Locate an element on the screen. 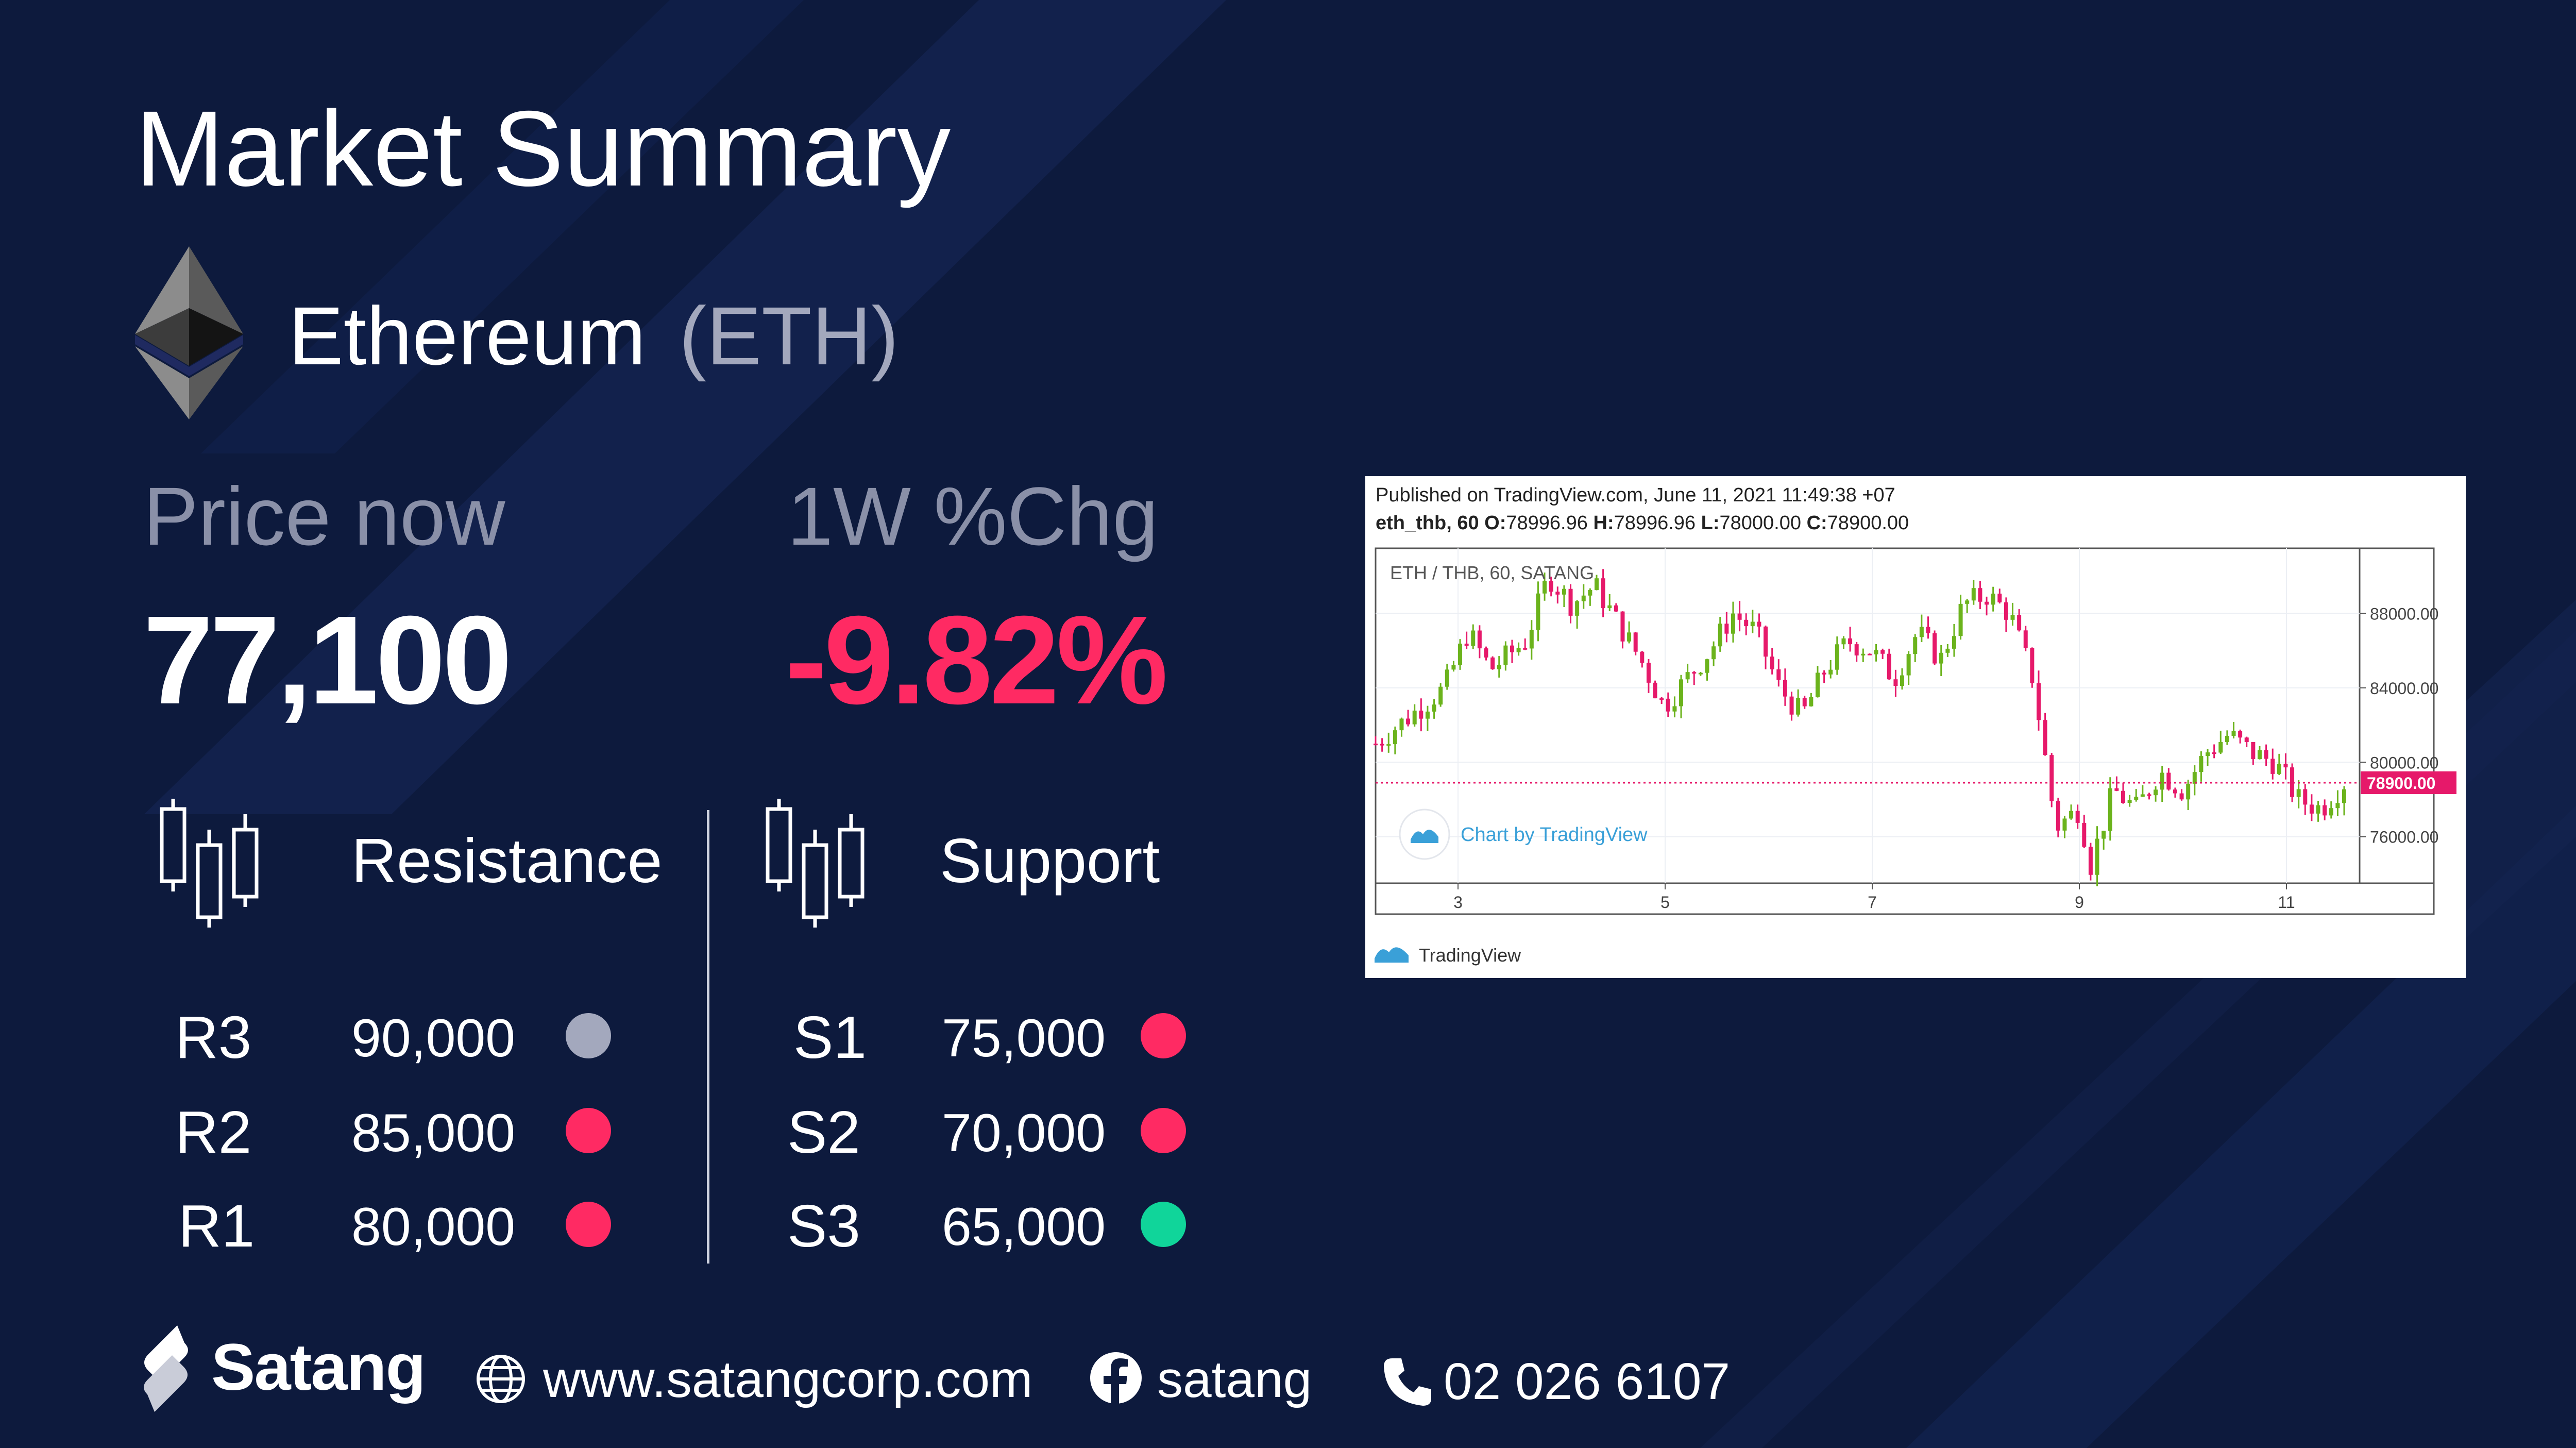 The image size is (2576, 1448). chart-footer-brand: TradingView is located at coordinates (1470, 955).